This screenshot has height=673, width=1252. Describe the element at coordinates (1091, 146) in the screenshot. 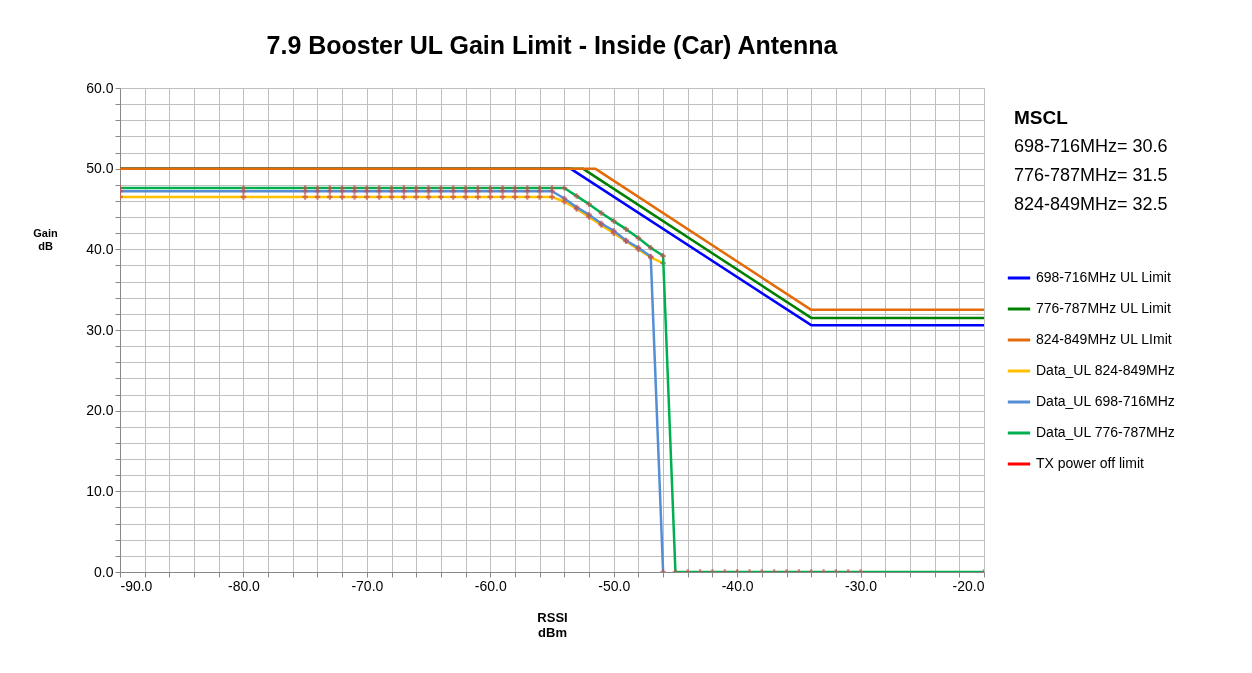

I see `text: 698-716MHz= 30.6` at that location.